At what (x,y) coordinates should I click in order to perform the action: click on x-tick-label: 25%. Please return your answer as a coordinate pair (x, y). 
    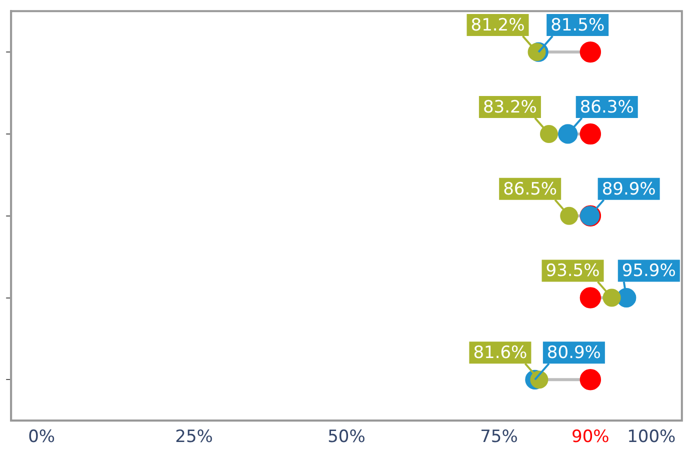
    Looking at the image, I should click on (194, 437).